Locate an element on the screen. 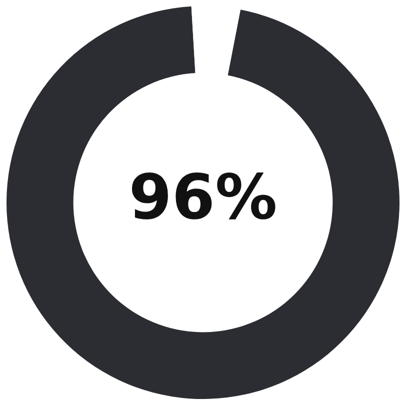 This screenshot has width=406, height=405. text: 96% is located at coordinates (203, 197).